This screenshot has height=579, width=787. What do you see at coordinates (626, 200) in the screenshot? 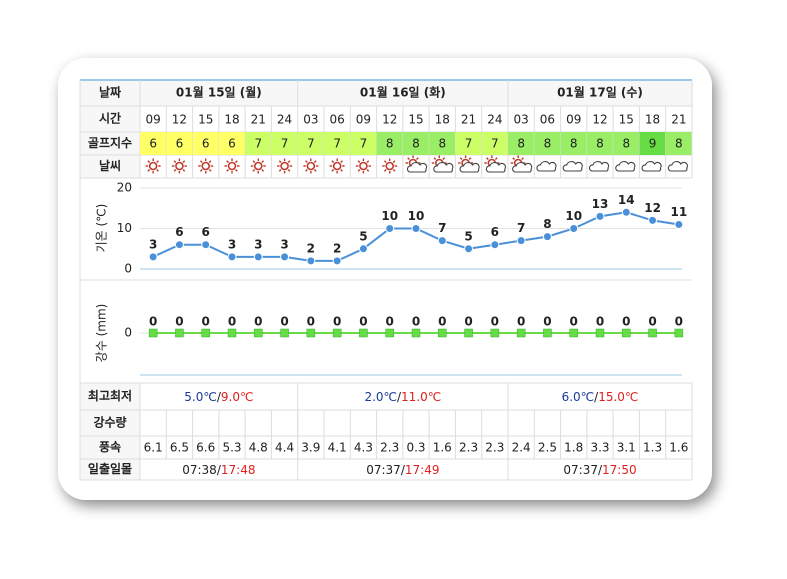
I see `data-label: 14` at bounding box center [626, 200].